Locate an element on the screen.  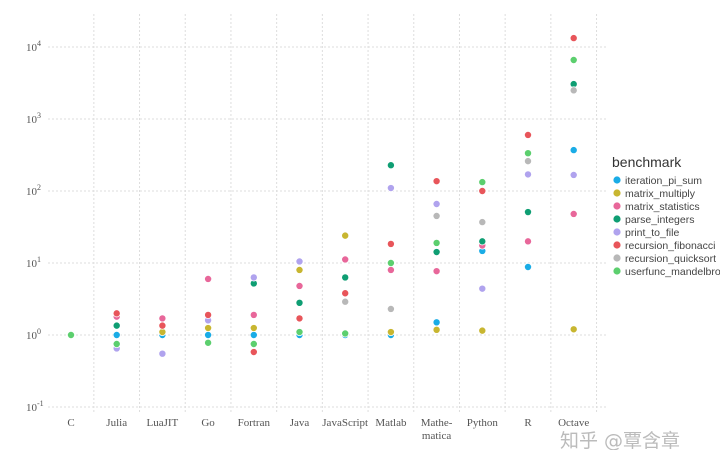
legend-marker-matrix_multiply is located at coordinates (617, 193).